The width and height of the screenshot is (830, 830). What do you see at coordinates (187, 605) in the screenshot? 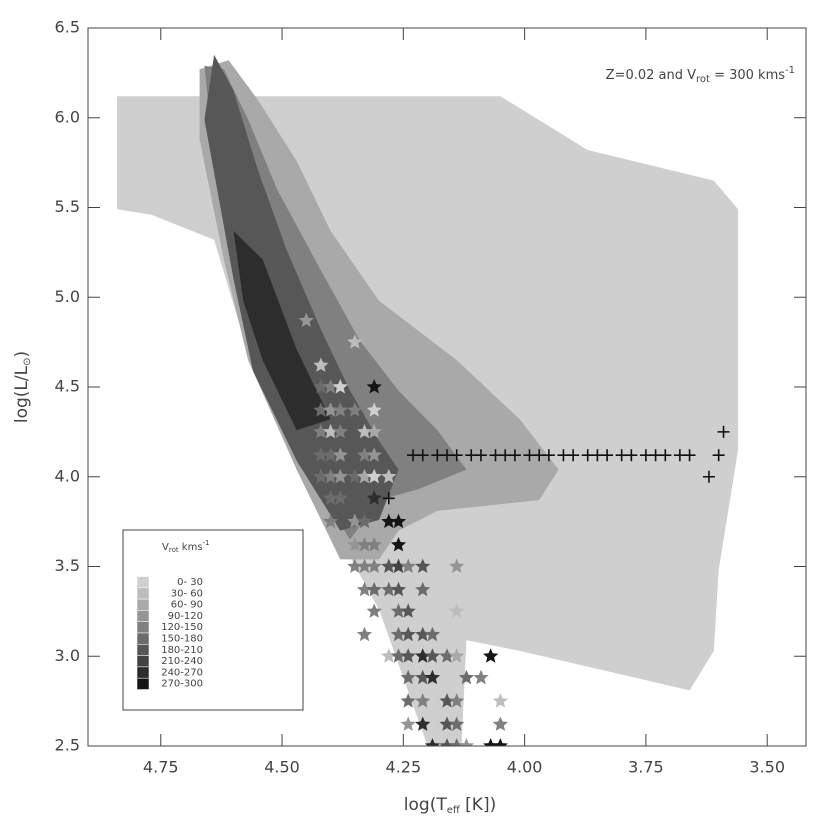
I see `legend-label: 60- 90` at bounding box center [187, 605].